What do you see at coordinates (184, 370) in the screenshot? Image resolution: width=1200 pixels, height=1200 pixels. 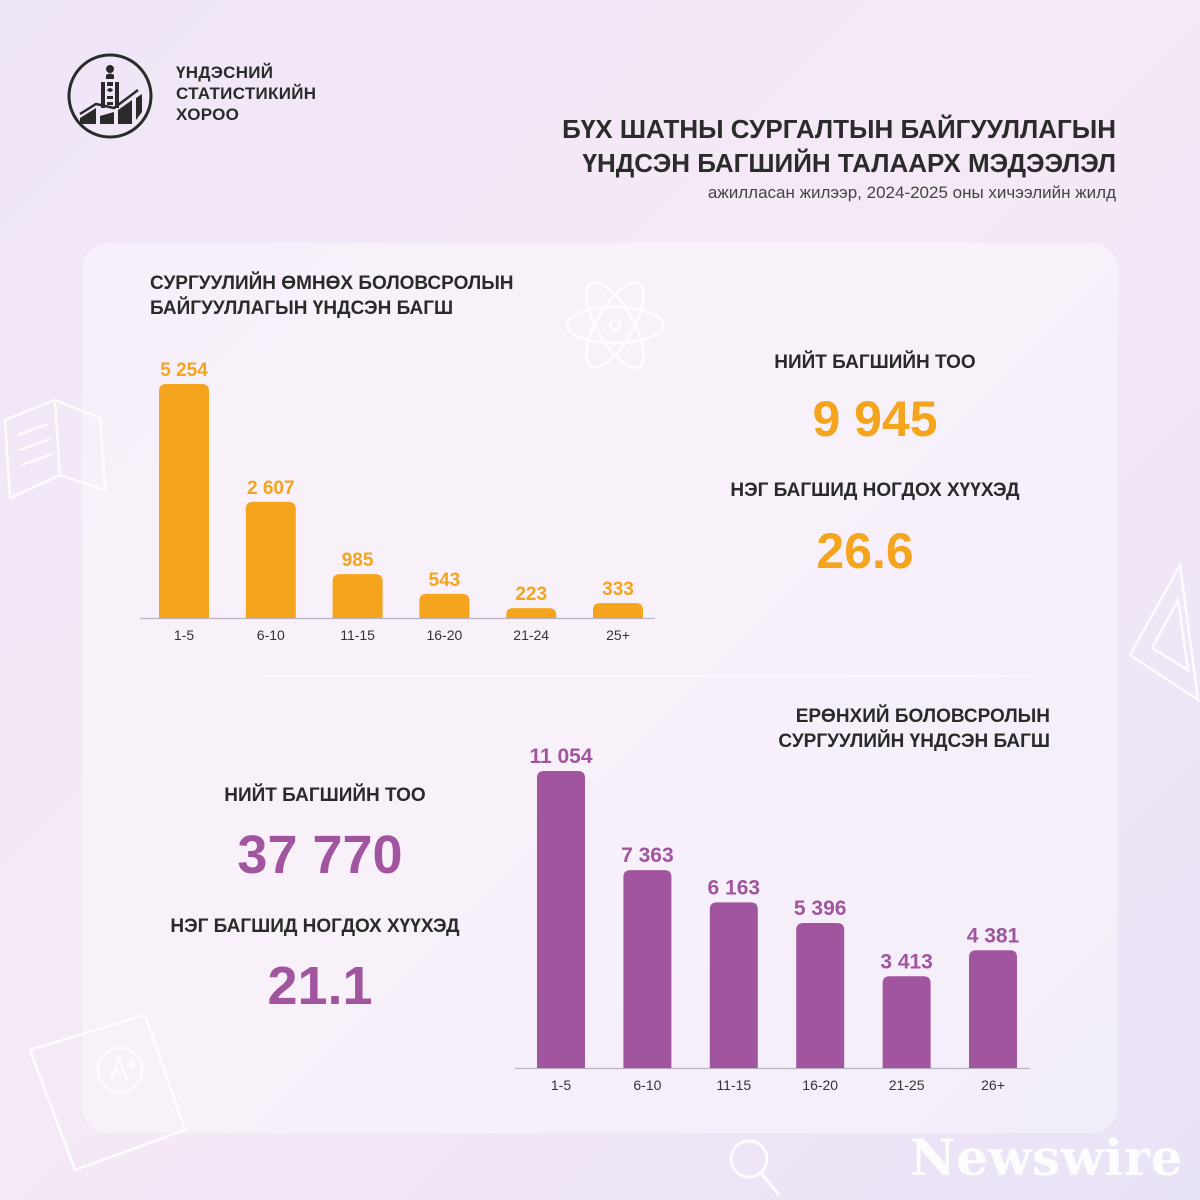 I see `preschool-value-label-0: 5 254` at bounding box center [184, 370].